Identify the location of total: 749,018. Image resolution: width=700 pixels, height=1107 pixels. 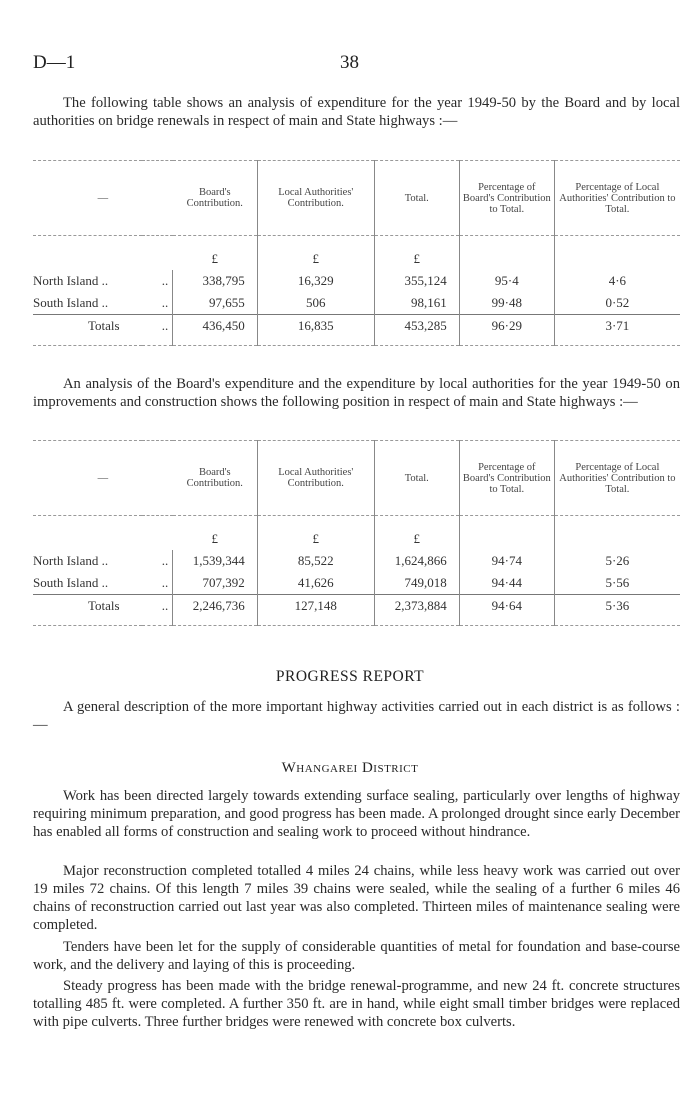
(416, 583).